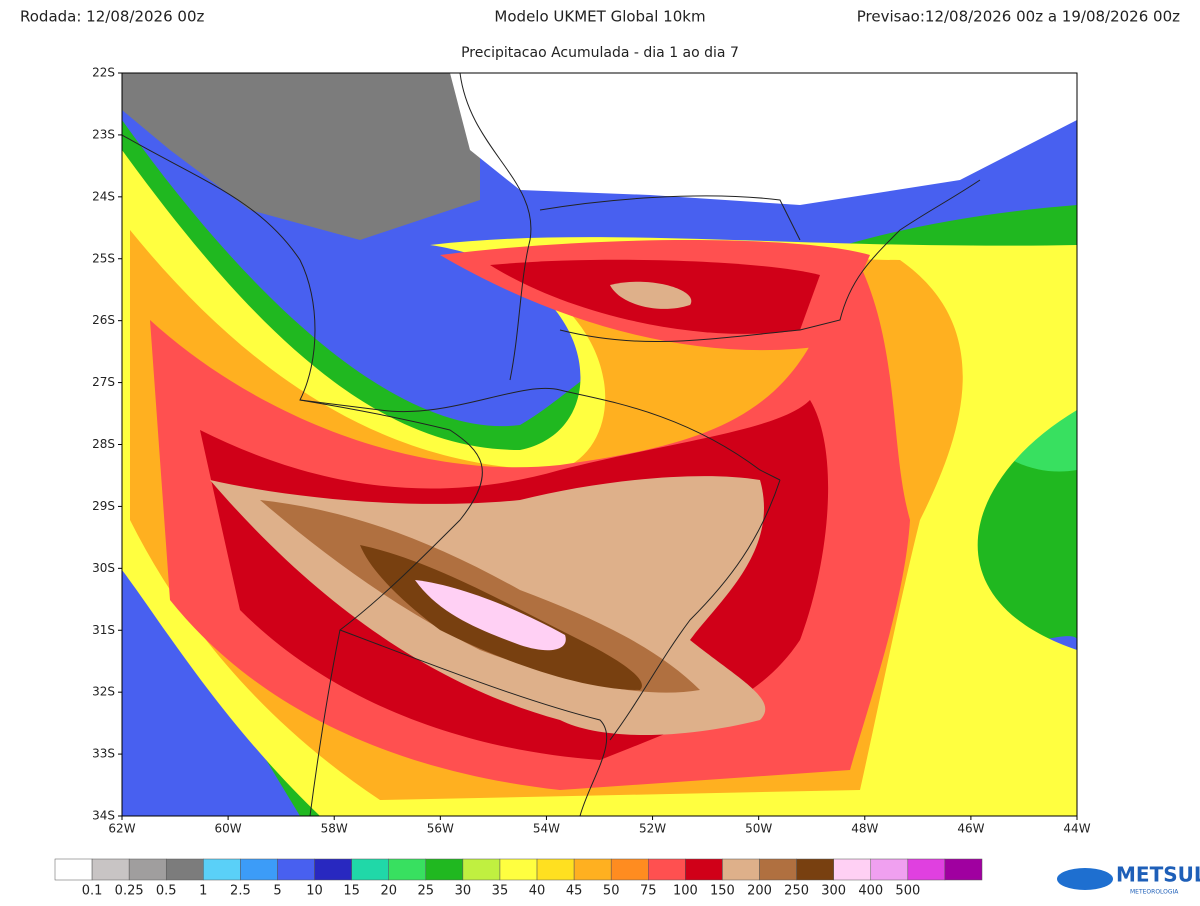  Describe the element at coordinates (574, 891) in the screenshot. I see `colorbar-label: 45` at that location.